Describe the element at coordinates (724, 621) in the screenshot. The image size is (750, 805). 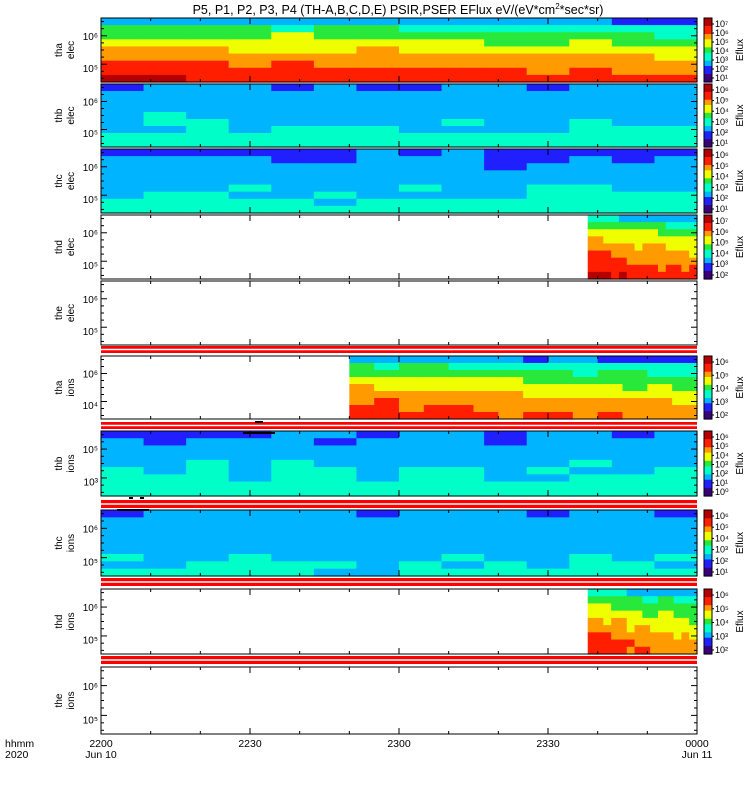
I see `colorbar: 10⁶ 10⁵ 10⁴ 10³ 10² Eflux` at that location.